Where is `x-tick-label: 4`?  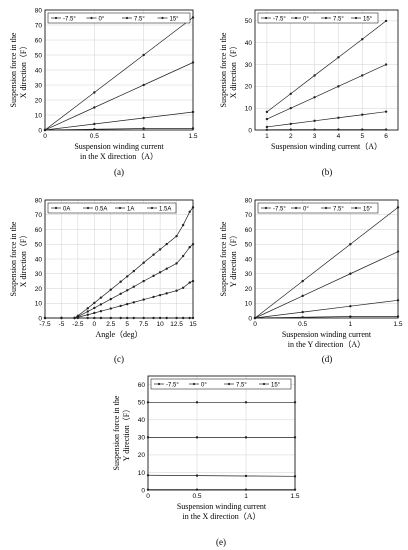
x-tick-label: 4 is located at coordinates (339, 136).